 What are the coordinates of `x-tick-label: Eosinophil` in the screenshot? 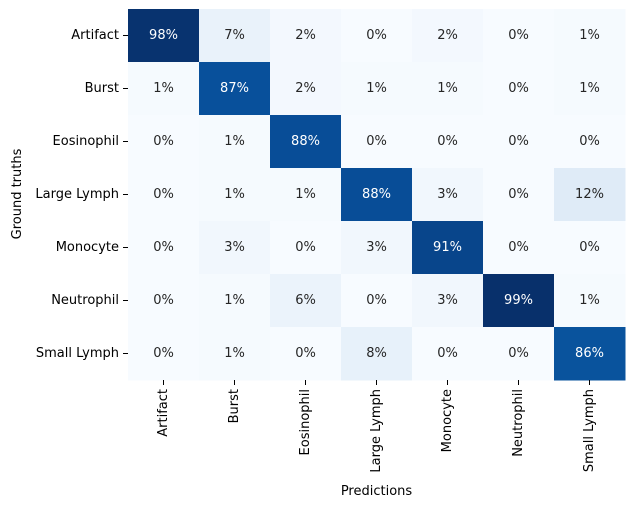 It's located at (305, 422).